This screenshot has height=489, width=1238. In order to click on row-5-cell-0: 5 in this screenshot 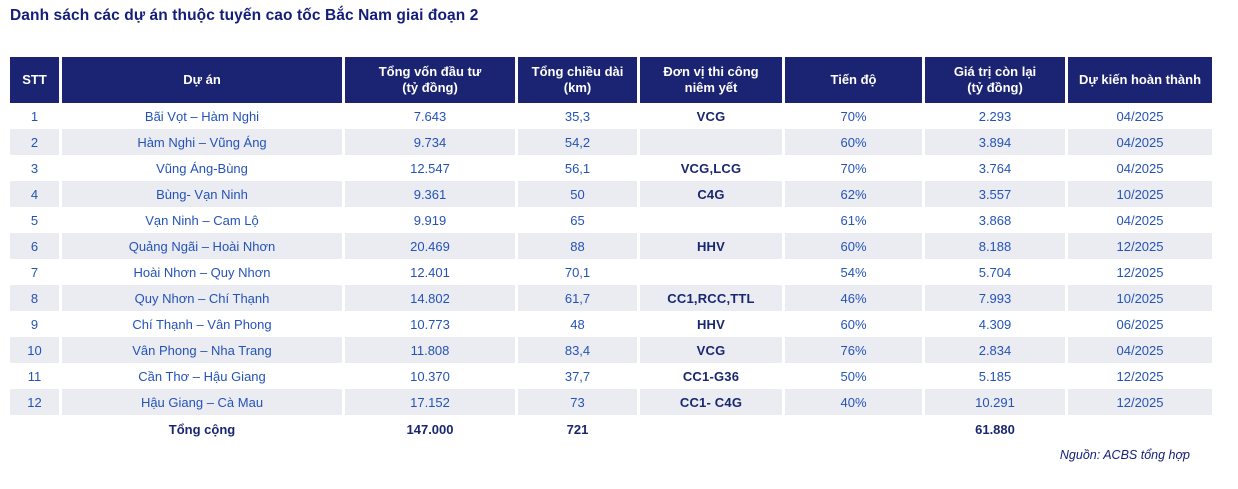, I will do `click(36, 220)`.